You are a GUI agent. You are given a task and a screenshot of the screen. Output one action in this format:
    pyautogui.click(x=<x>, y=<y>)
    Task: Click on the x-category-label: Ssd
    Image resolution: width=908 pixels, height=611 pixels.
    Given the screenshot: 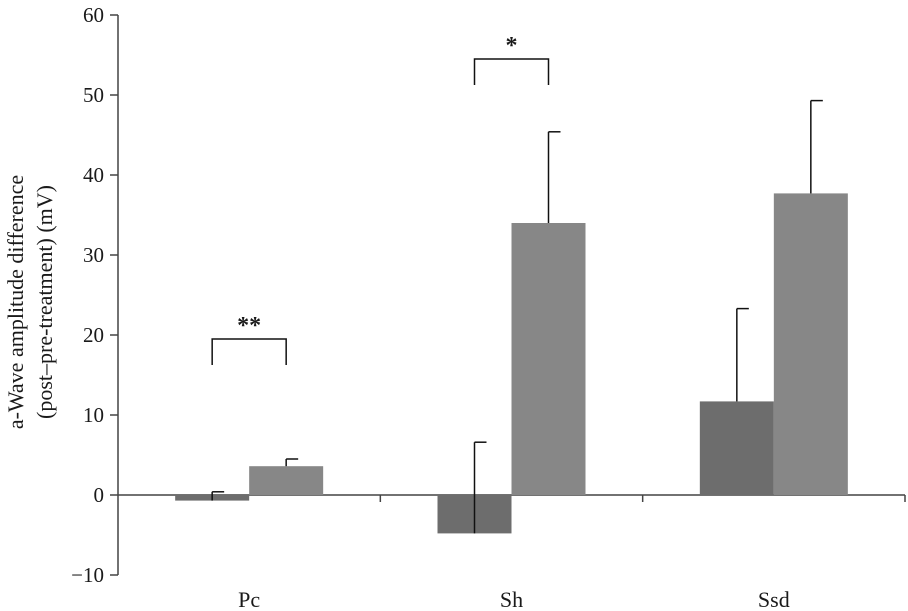 What is the action you would take?
    pyautogui.click(x=774, y=599)
    